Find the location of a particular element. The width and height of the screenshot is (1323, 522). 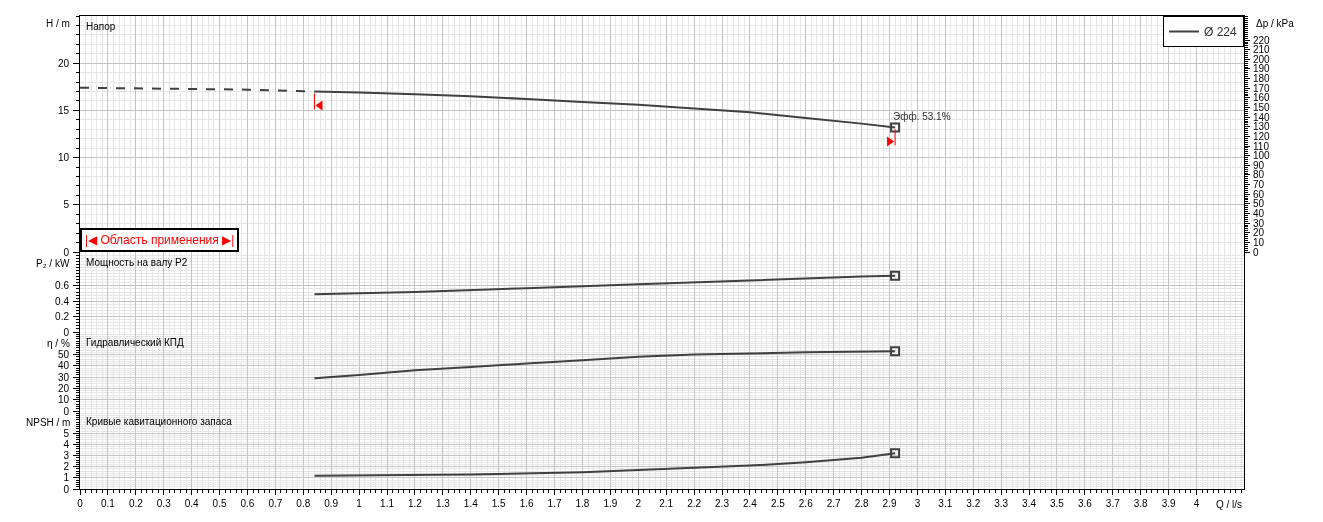

y2-tick-label: 0 is located at coordinates (1256, 252).